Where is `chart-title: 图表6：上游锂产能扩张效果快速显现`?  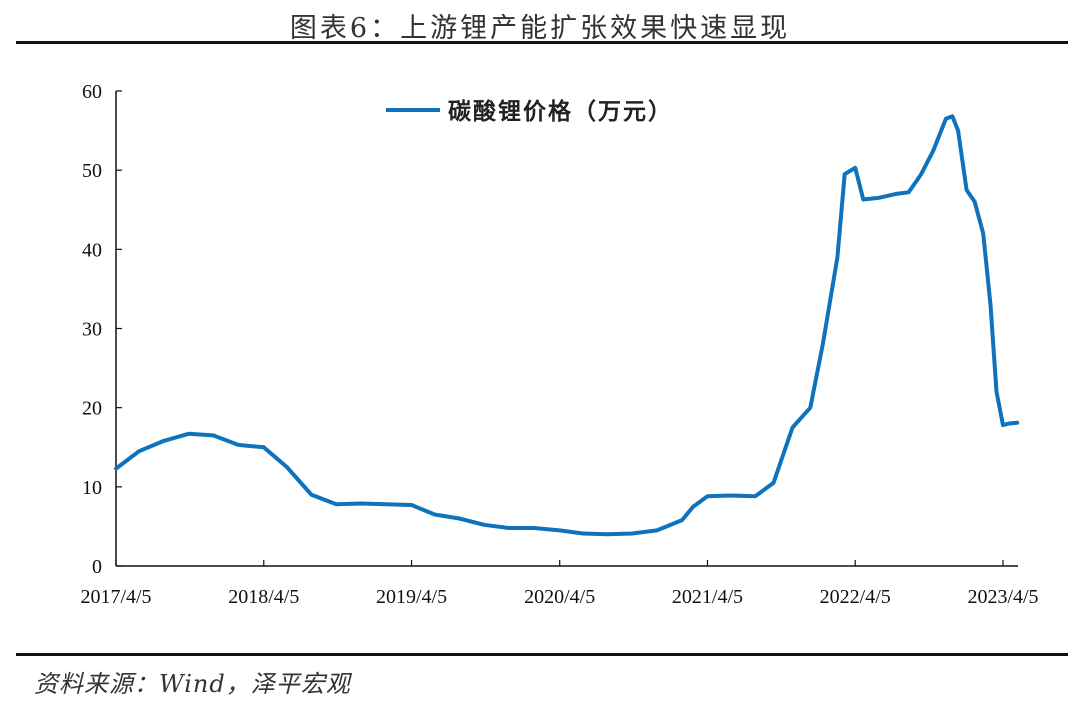
chart-title: 图表6：上游锂产能扩张效果快速显现 is located at coordinates (540, 28).